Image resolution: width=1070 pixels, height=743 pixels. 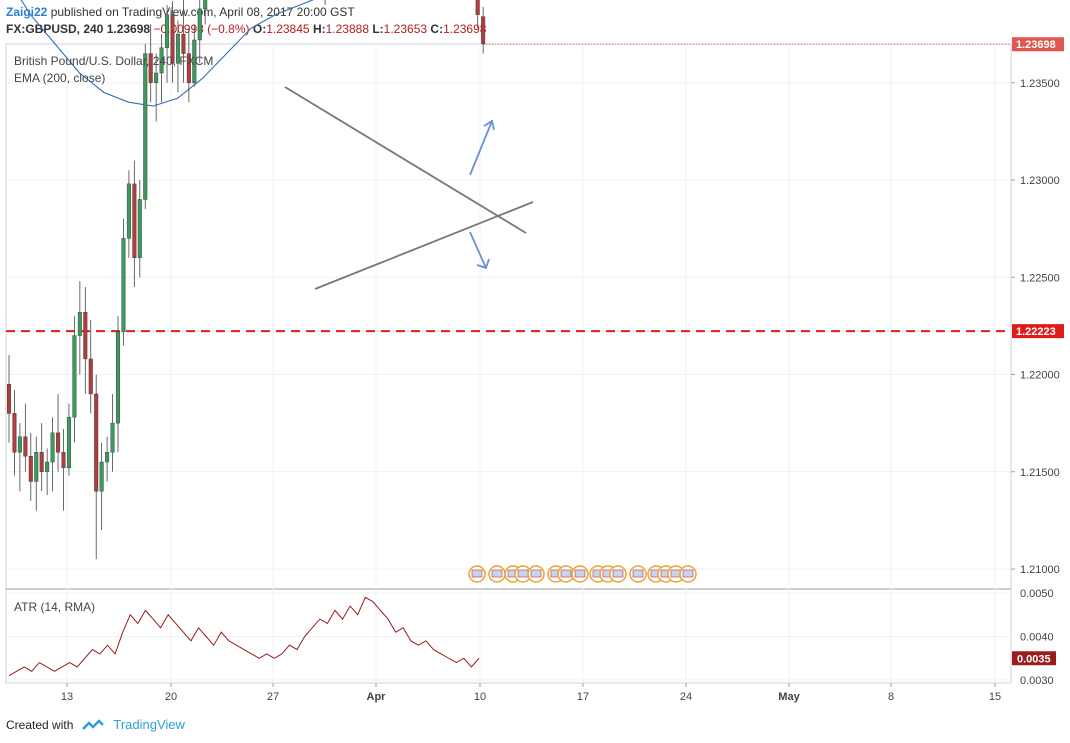 What do you see at coordinates (1037, 594) in the screenshot?
I see `atr-tick-label: 0.0050` at bounding box center [1037, 594].